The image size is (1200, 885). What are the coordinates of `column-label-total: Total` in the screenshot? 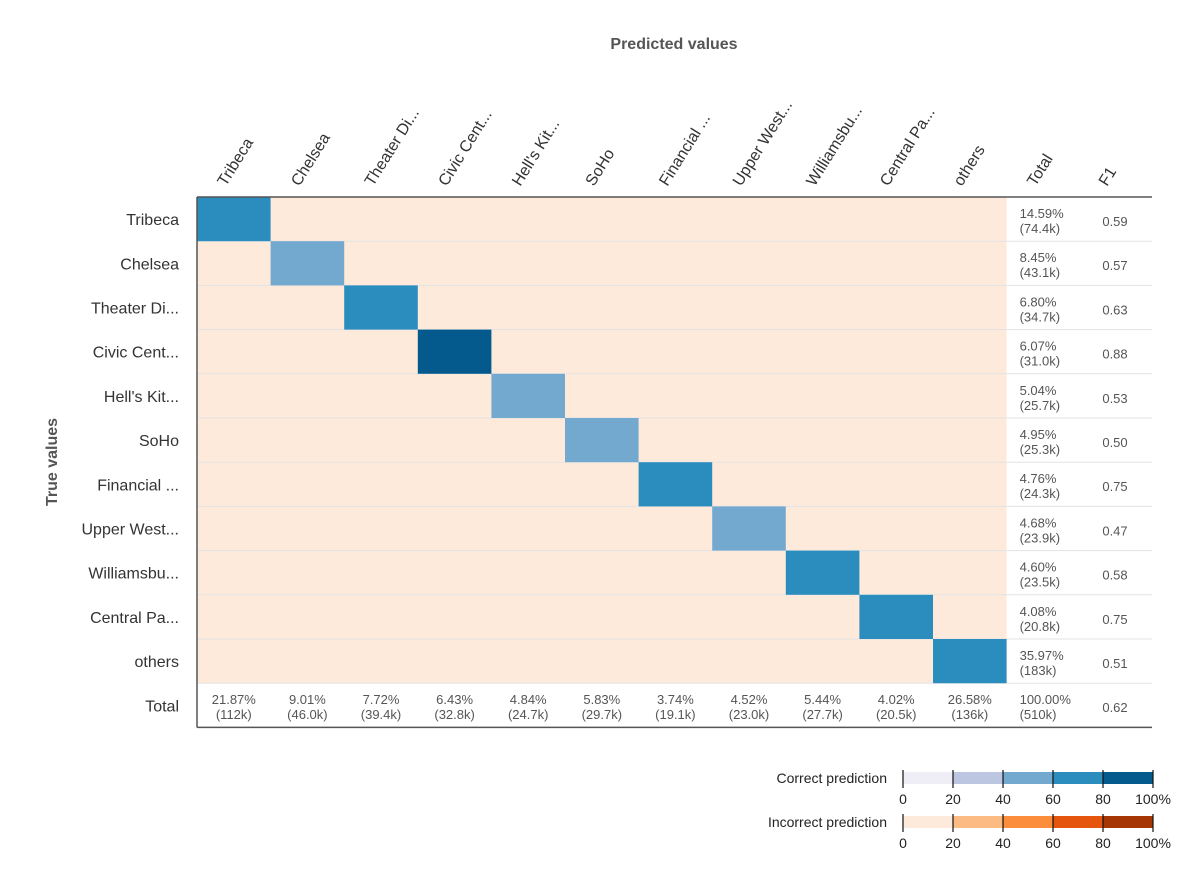 It's located at (1040, 170).